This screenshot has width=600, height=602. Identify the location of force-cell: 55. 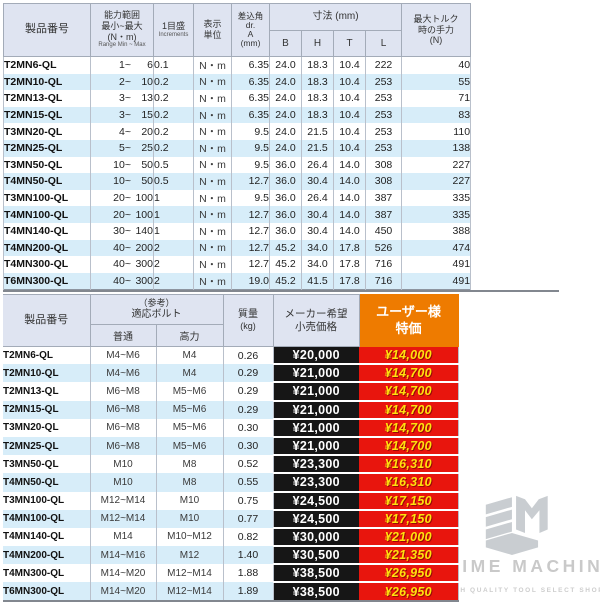
(436, 82).